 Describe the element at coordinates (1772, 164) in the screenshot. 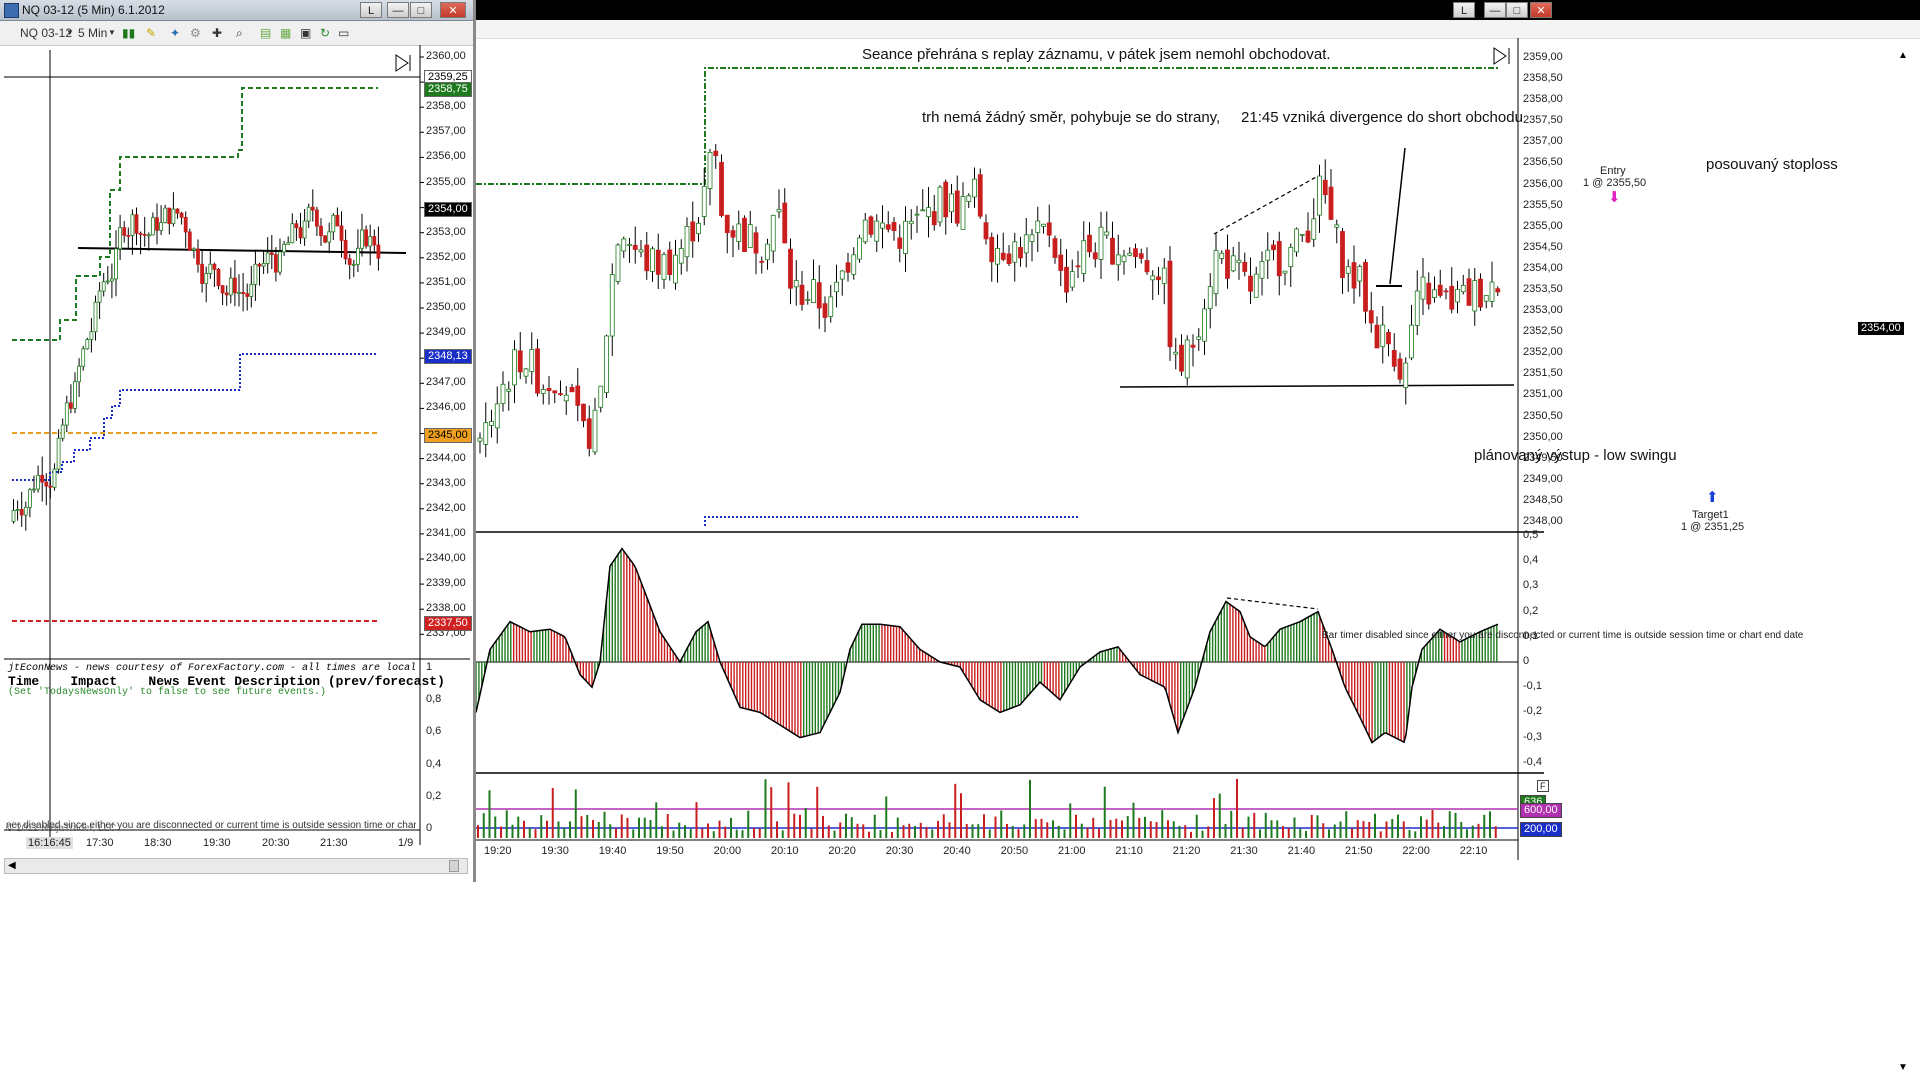

I see `note-stoploss: posouvaný stoploss` at that location.